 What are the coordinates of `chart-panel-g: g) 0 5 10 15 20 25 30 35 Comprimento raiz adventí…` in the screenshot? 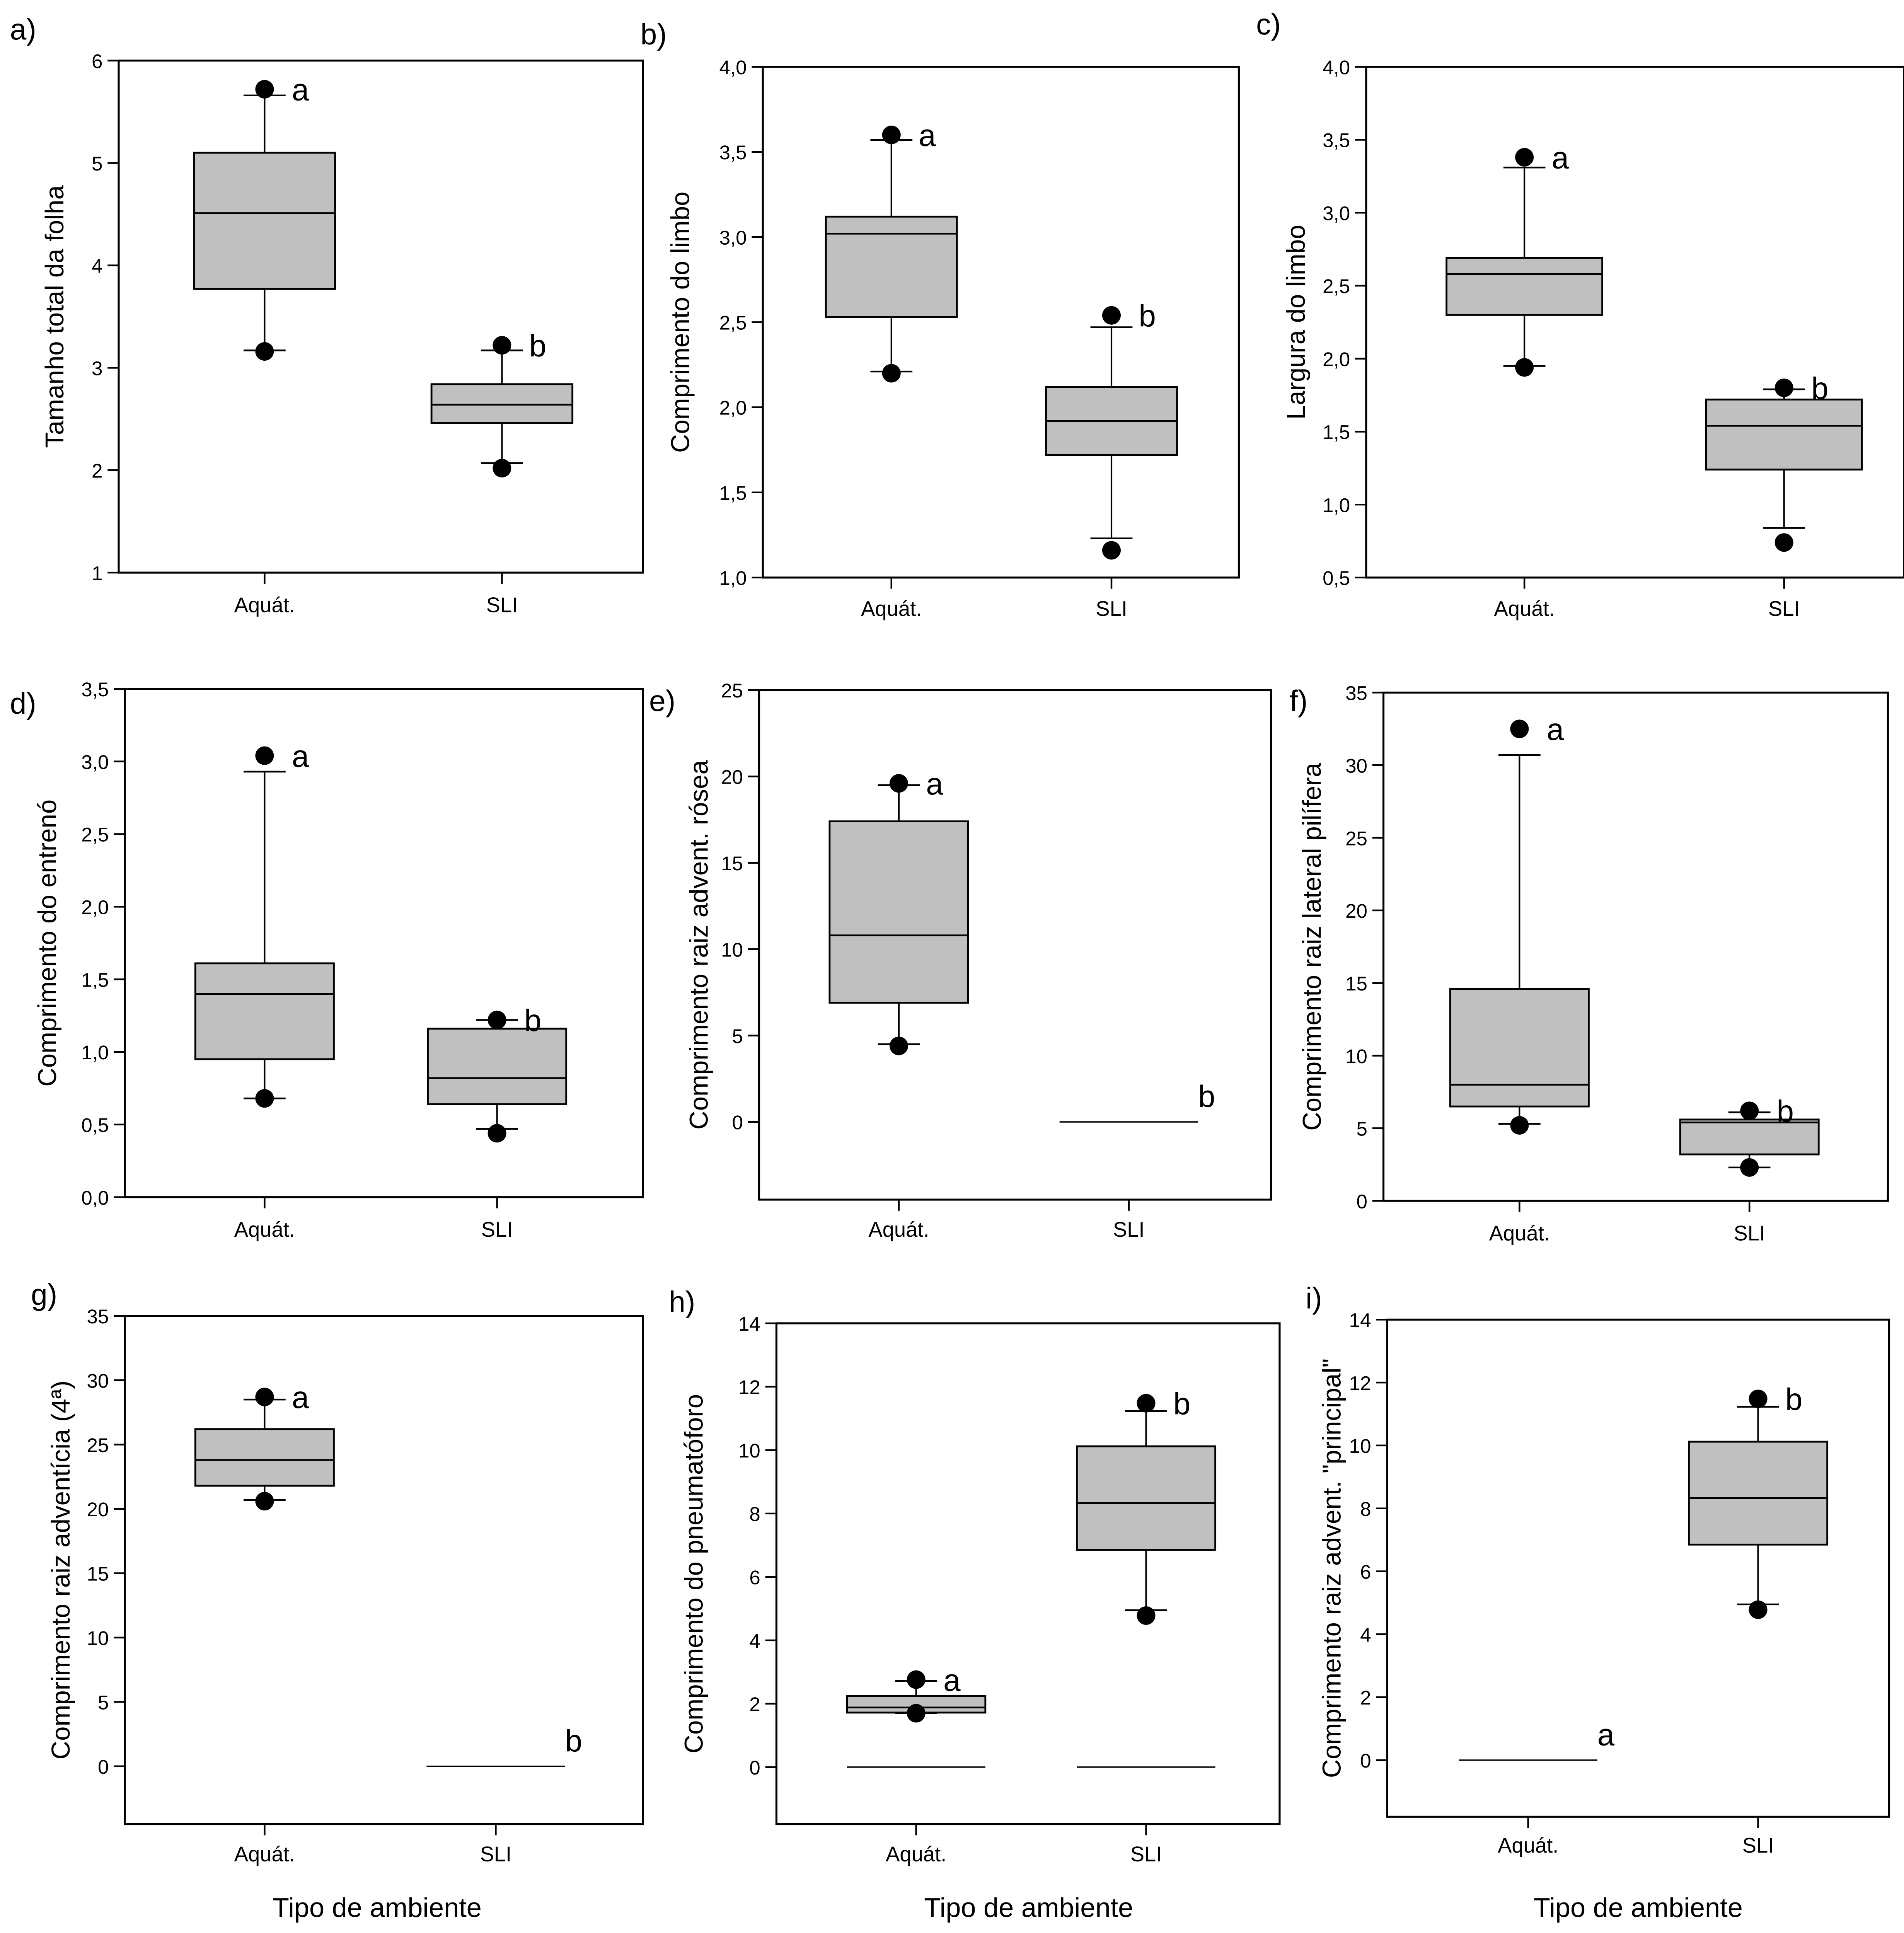 It's located at (337, 1600).